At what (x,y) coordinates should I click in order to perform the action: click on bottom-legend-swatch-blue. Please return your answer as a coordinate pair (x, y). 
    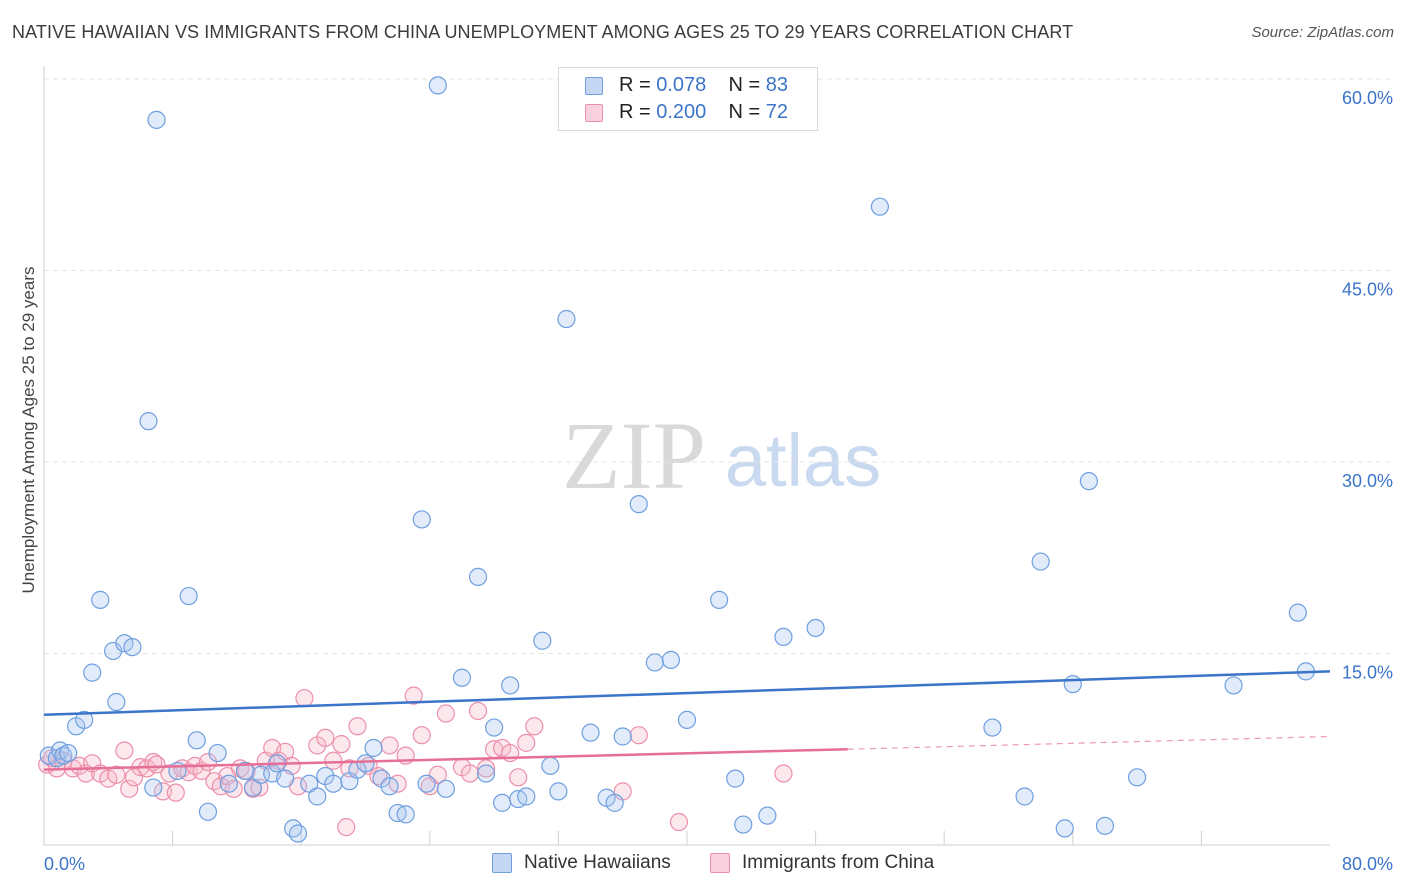
    Looking at the image, I should click on (502, 863).